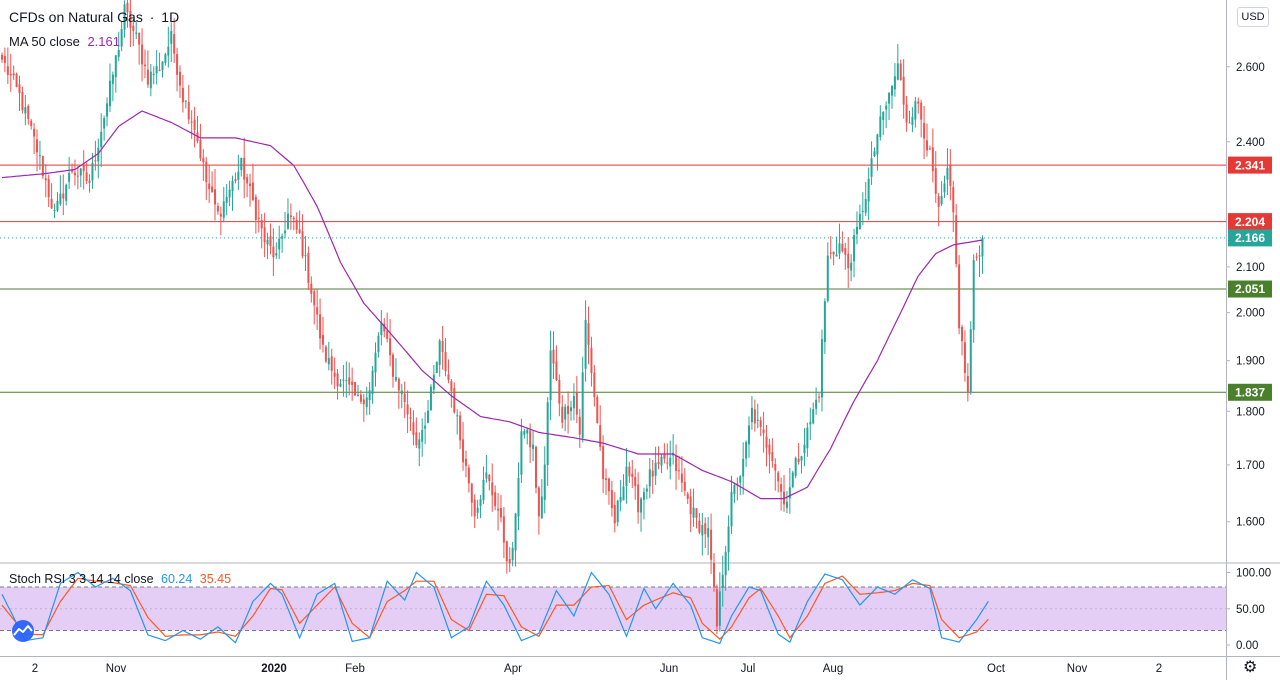 This screenshot has width=1280, height=685. Describe the element at coordinates (1250, 362) in the screenshot. I see `price-tick-label: 1.900` at that location.